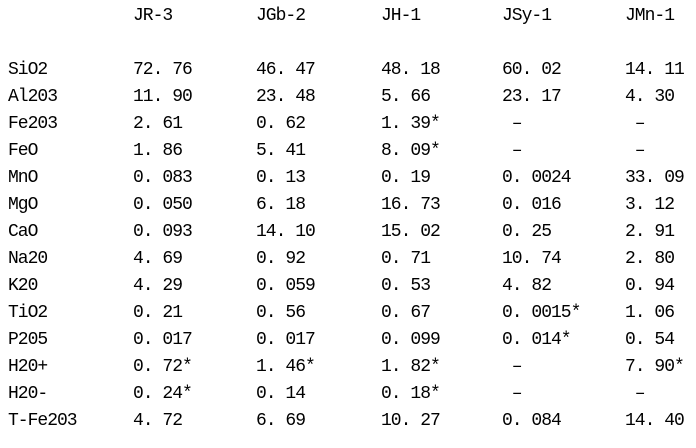  What do you see at coordinates (33, 124) in the screenshot?
I see `row-label: Fe203` at bounding box center [33, 124].